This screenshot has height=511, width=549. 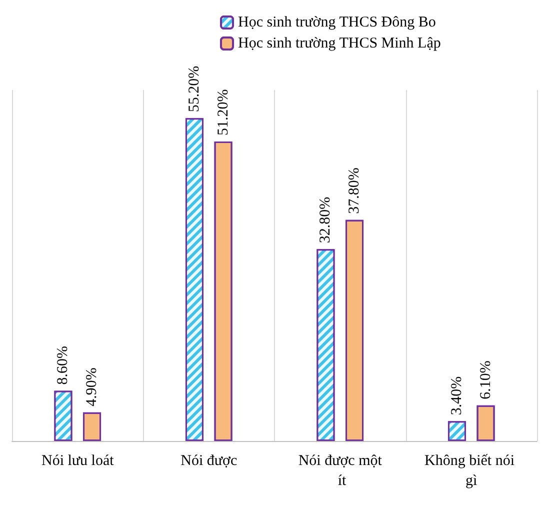 I want to click on data-label: 32.80%, so click(x=326, y=220).